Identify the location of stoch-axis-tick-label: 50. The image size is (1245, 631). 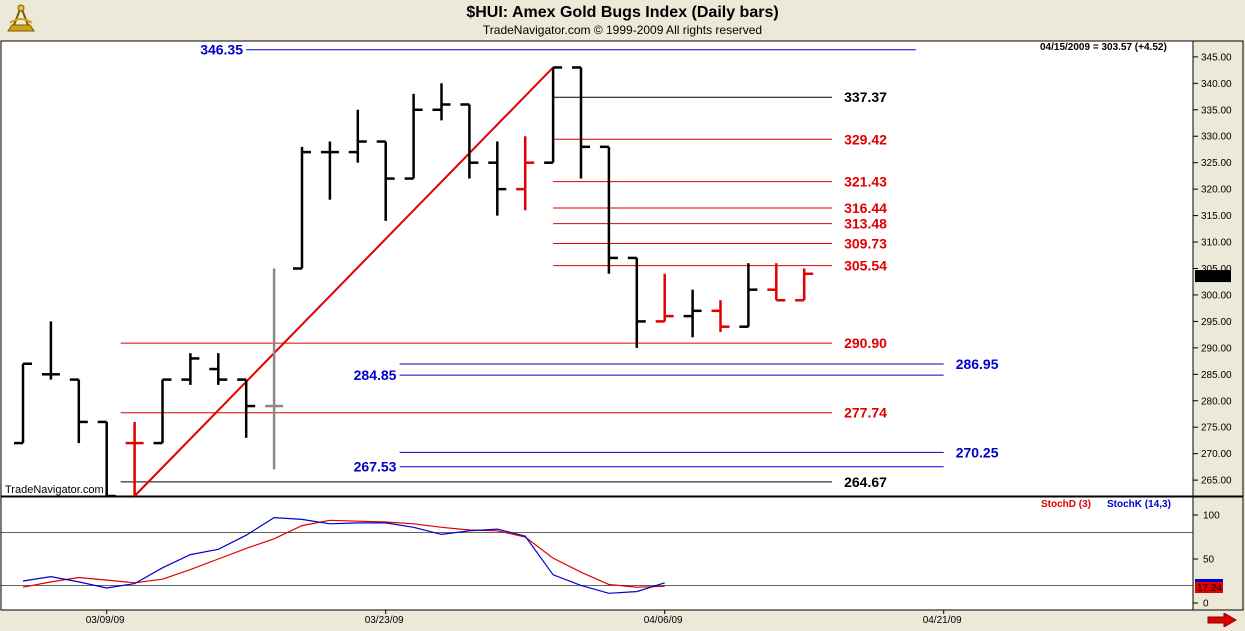
(1209, 560).